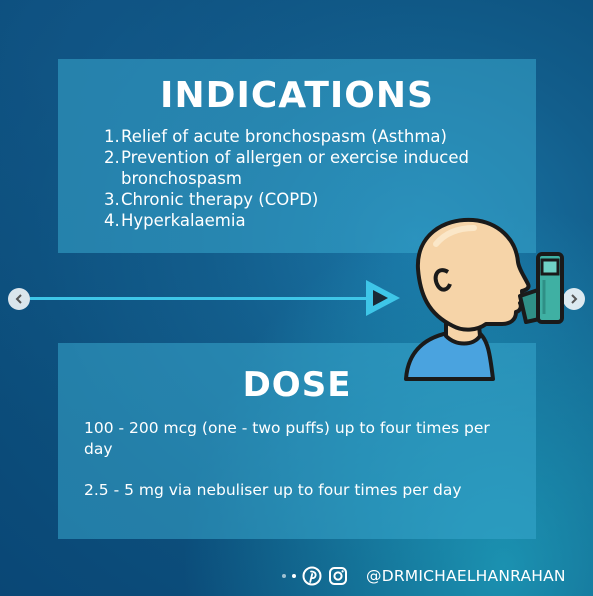 The image size is (593, 596). I want to click on carousel-dot, so click(284, 576).